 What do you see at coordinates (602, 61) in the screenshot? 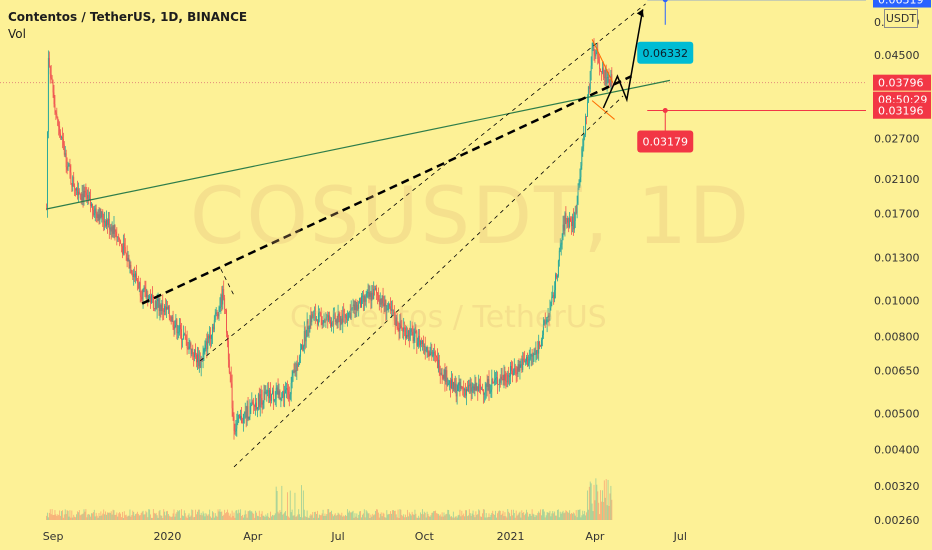
I see `flag-upper-line` at bounding box center [602, 61].